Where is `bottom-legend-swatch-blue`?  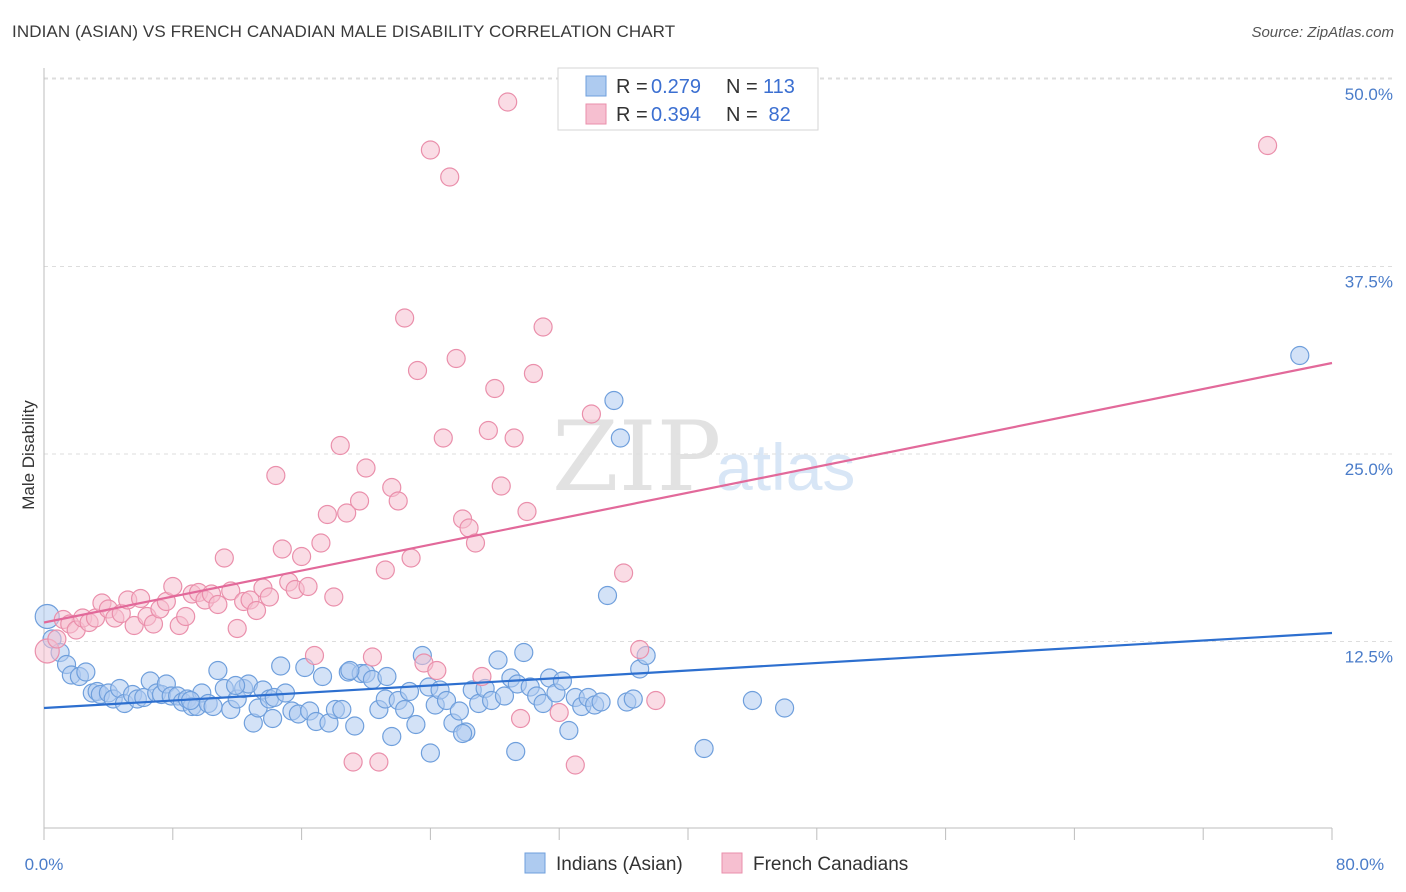
bottom-legend-swatch-blue is located at coordinates (535, 863).